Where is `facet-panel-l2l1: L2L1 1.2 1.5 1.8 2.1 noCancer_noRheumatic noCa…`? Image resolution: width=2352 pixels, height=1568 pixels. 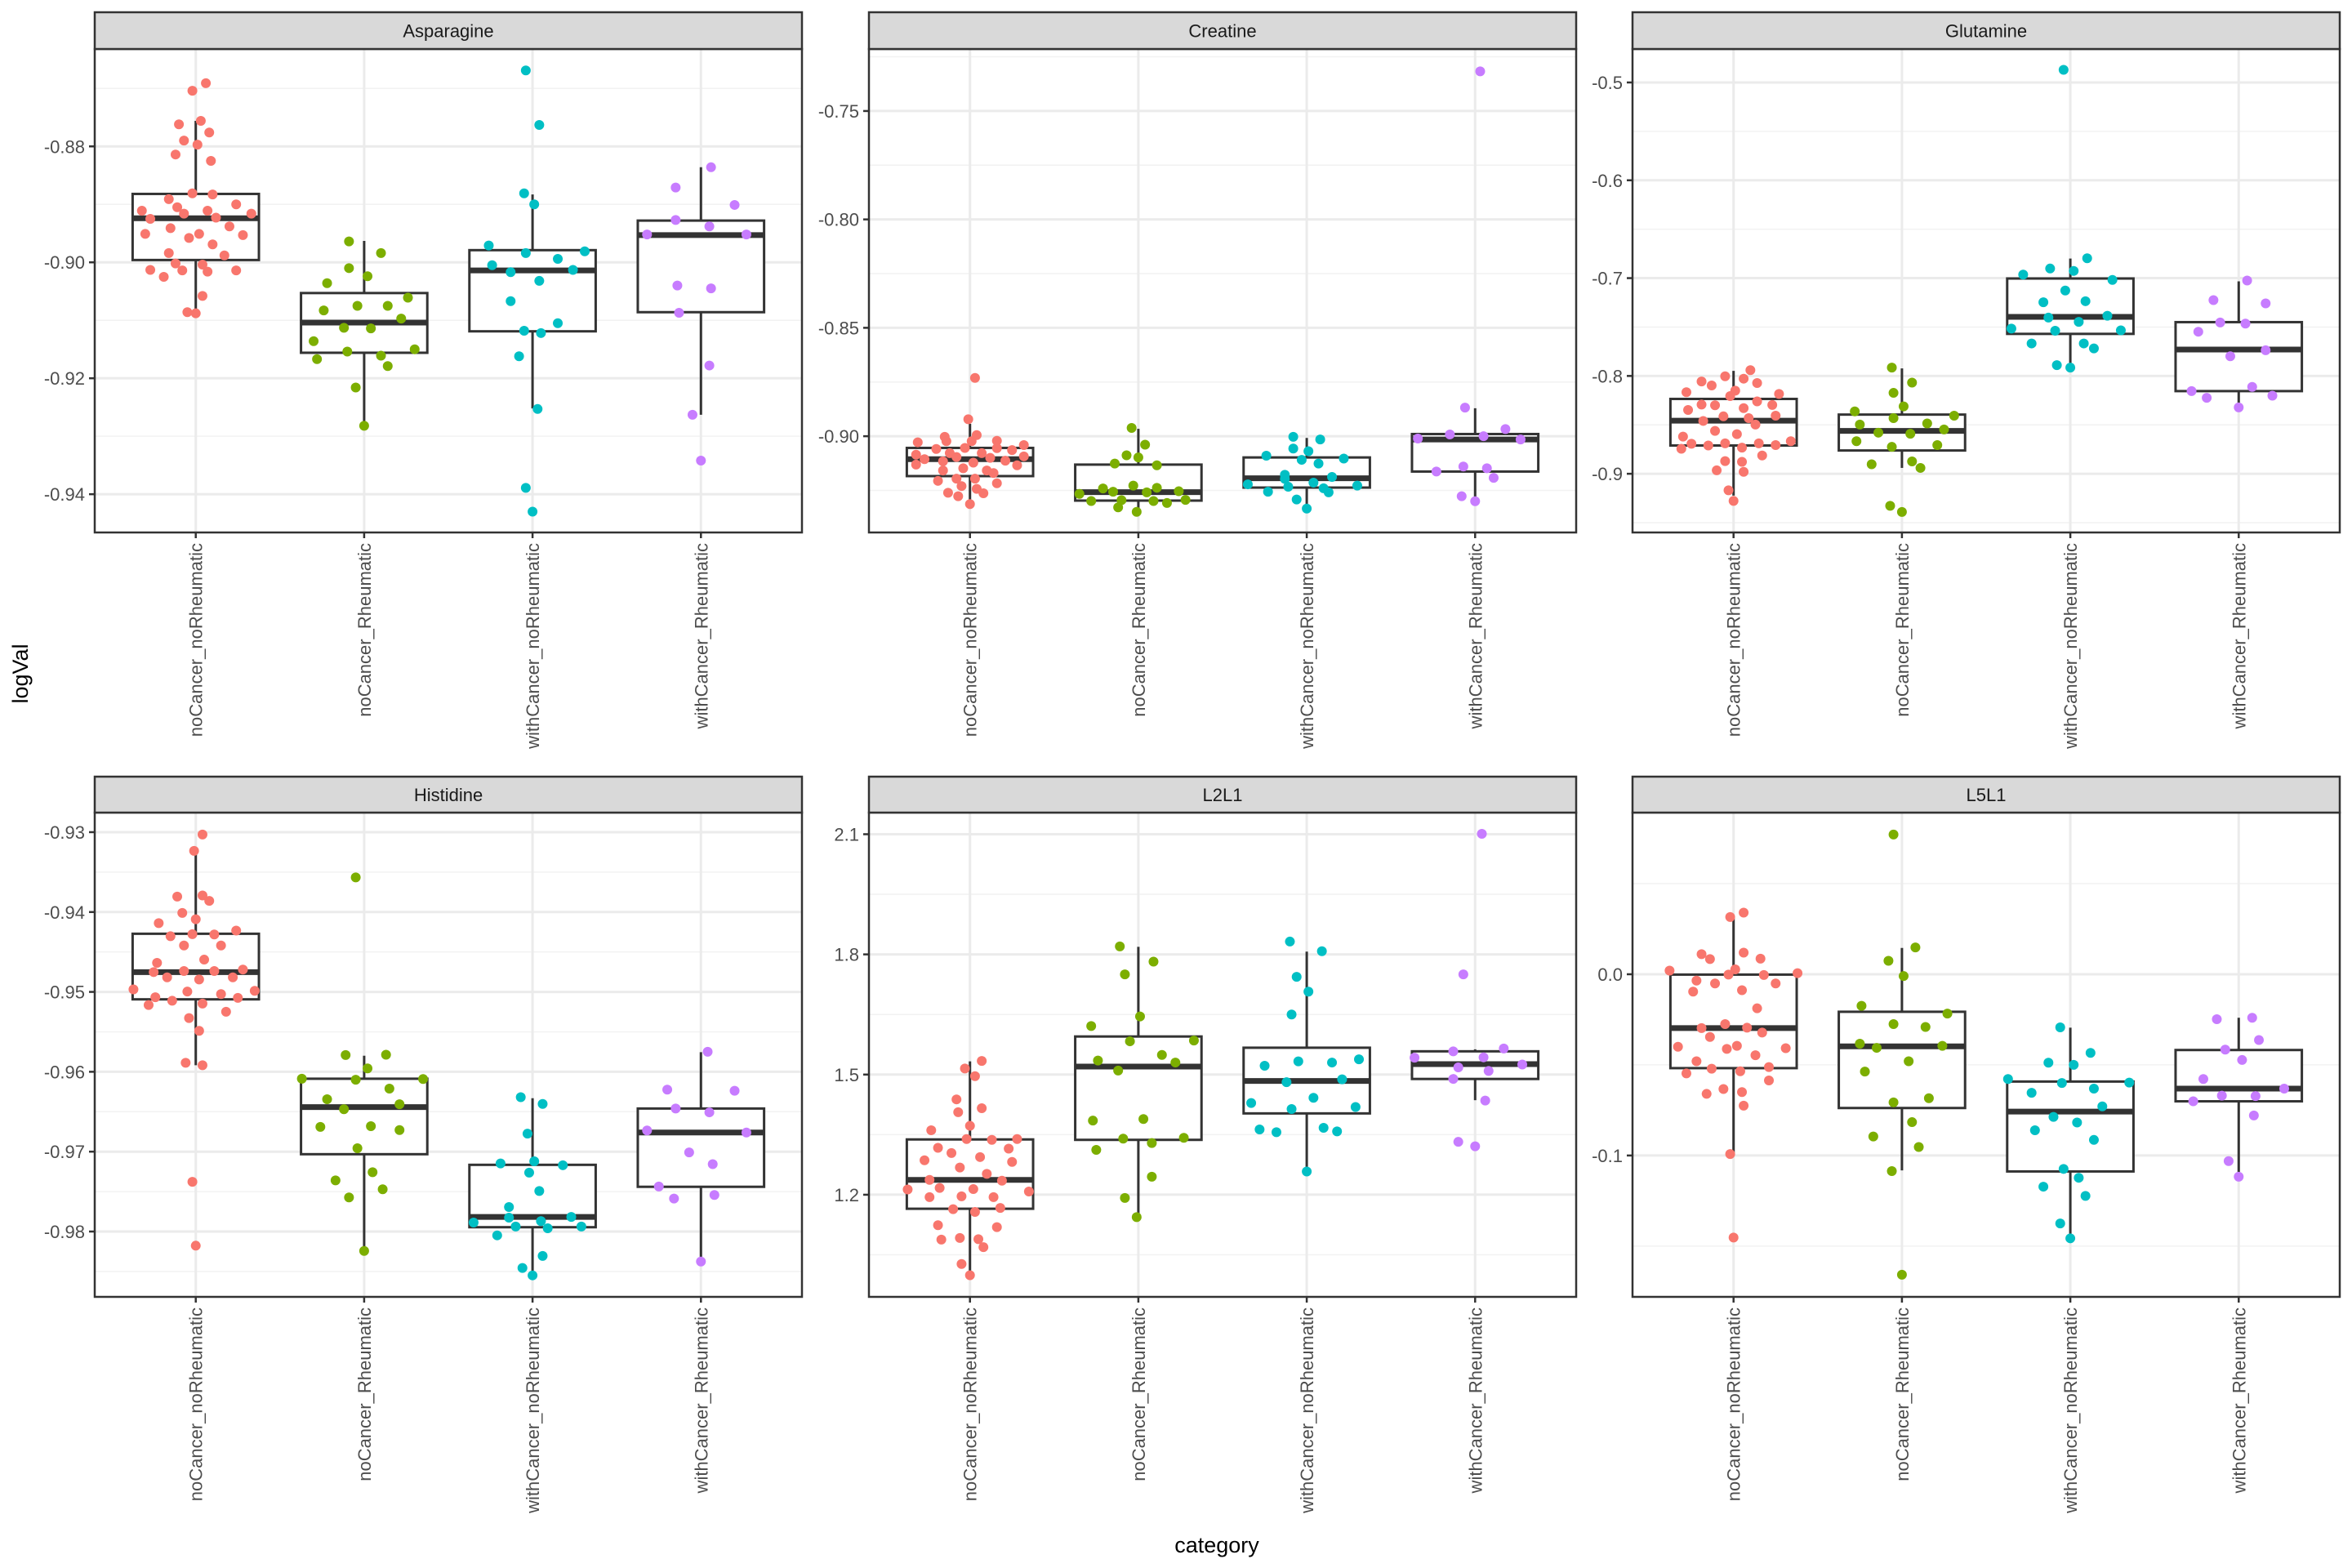
facet-panel-l2l1: L2L1 1.2 1.5 1.8 2.1 noCancer_noRheumatic noCa… is located at coordinates (1206, 1144).